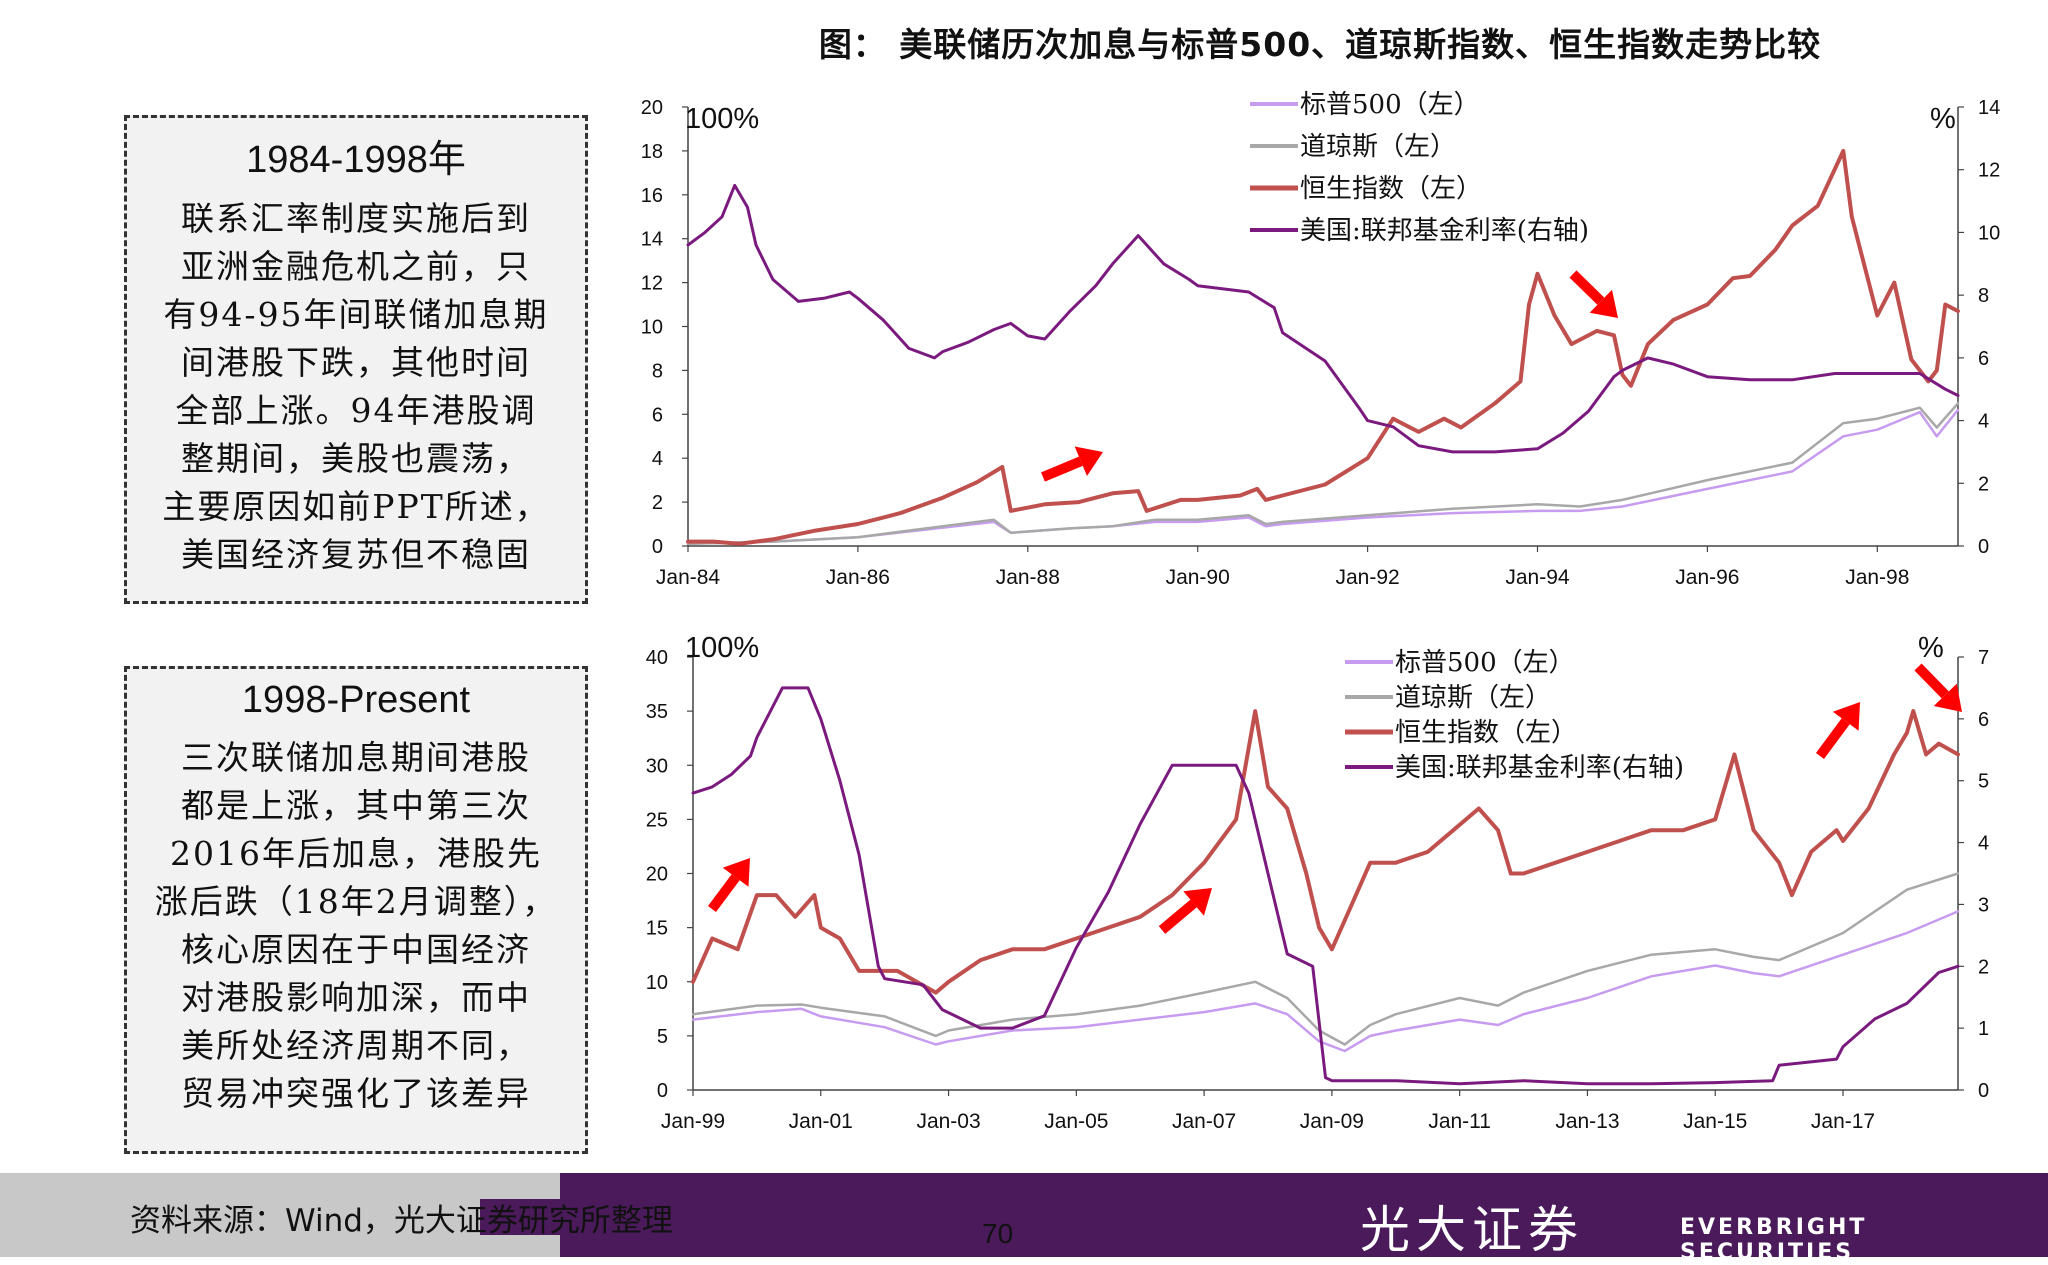 This screenshot has width=2048, height=1265. Describe the element at coordinates (688, 577) in the screenshot. I see `x-tick-label: Jan-84` at that location.